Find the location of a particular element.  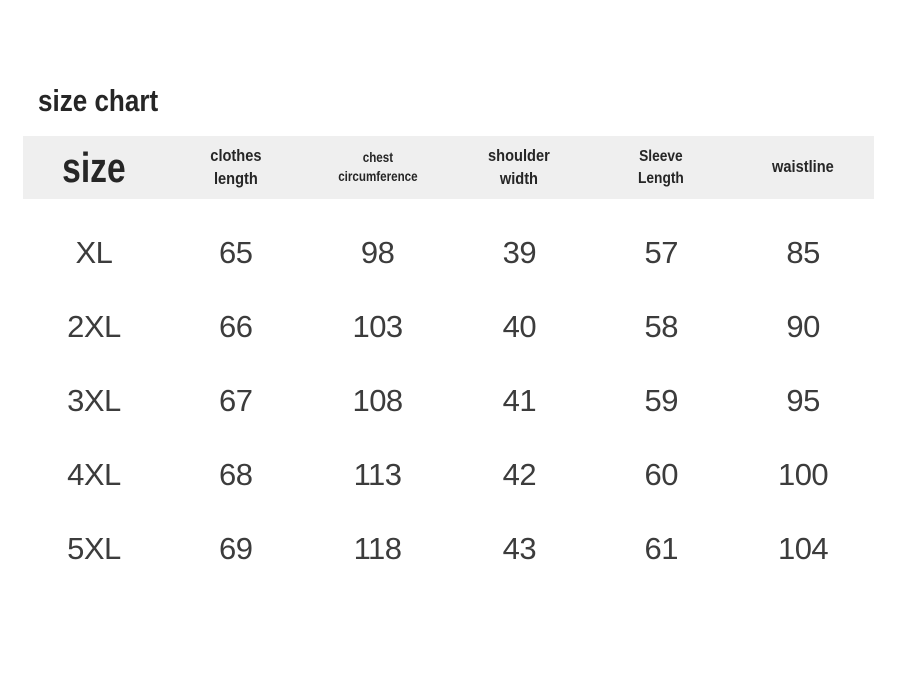

shoulder-width-value: 43 is located at coordinates (519, 548).